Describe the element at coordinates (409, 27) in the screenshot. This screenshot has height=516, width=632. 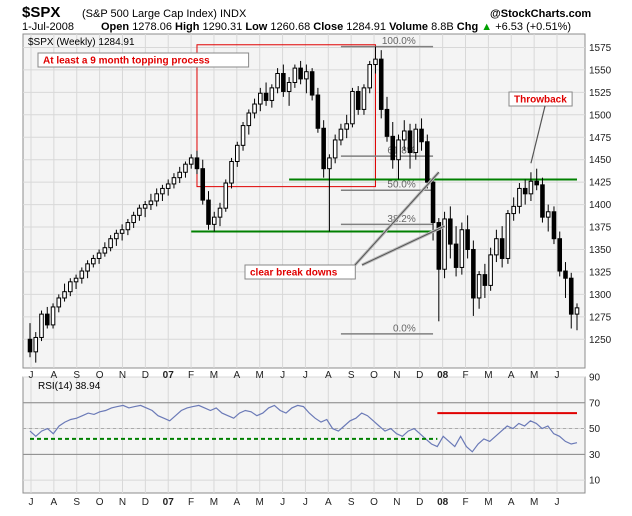
I see `volume-label: Volume` at that location.